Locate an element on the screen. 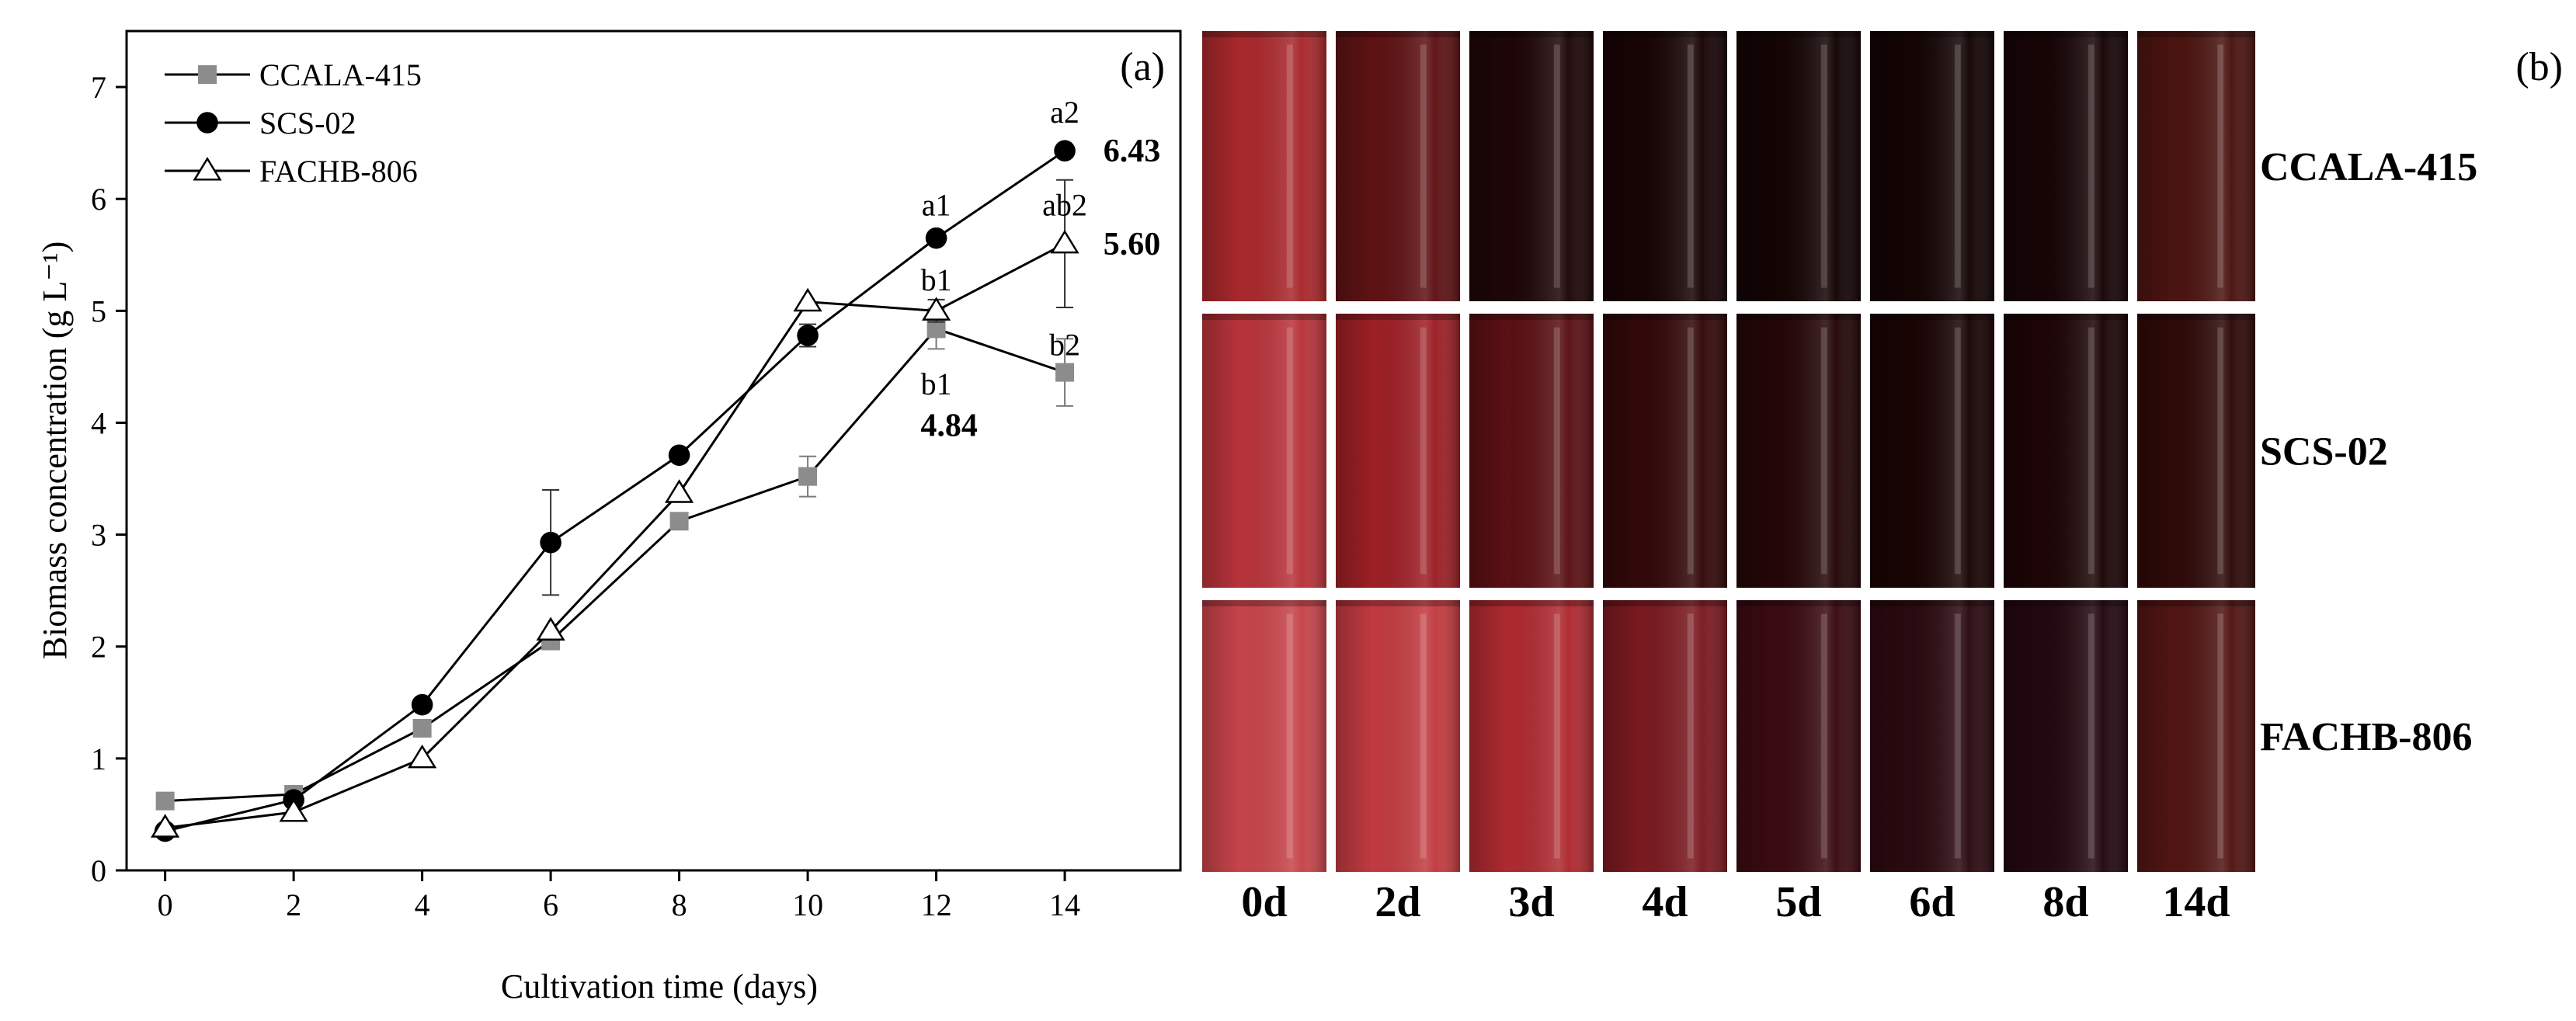 This screenshot has width=2576, height=1021. legend: CCALA-415 SCS-02 FACHB-806 is located at coordinates (293, 123).